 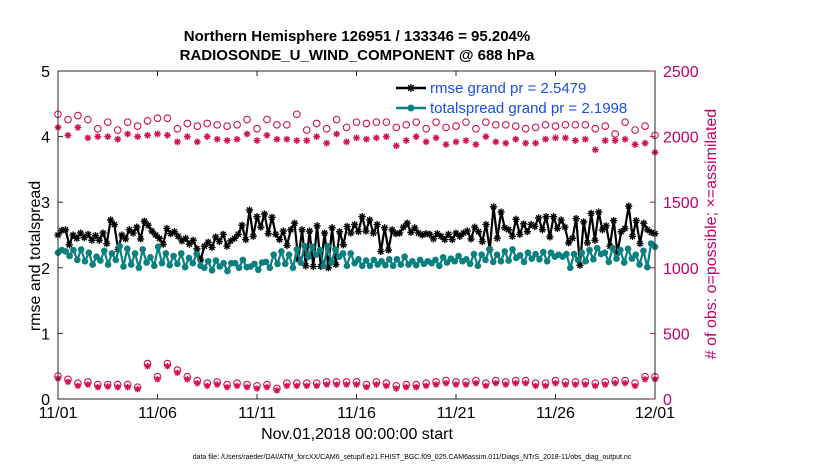 What do you see at coordinates (58, 413) in the screenshot?
I see `x-tick-label: 11/01` at bounding box center [58, 413].